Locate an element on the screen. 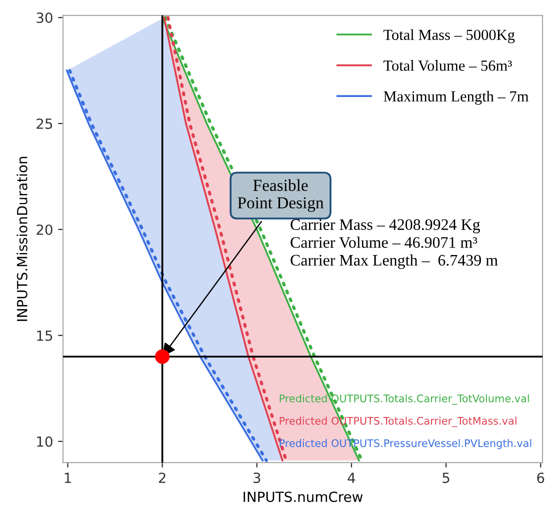 This screenshot has width=548, height=514. y-tick-label: 25 is located at coordinates (44, 123).